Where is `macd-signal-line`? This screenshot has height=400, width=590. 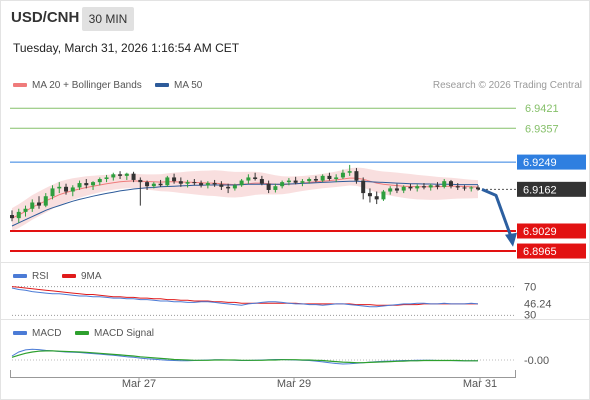
macd-signal-line is located at coordinates (244, 357).